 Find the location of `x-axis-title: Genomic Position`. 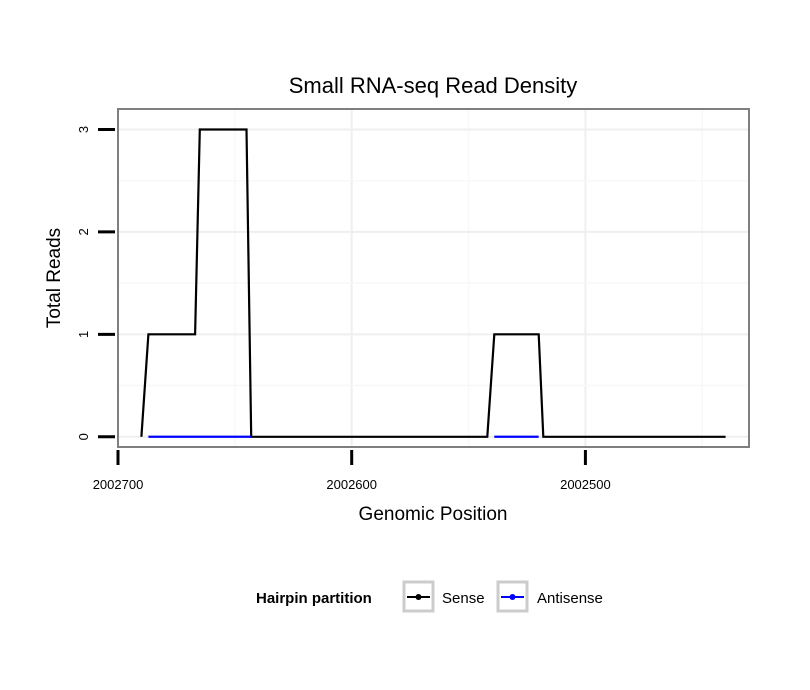

x-axis-title: Genomic Position is located at coordinates (433, 514).